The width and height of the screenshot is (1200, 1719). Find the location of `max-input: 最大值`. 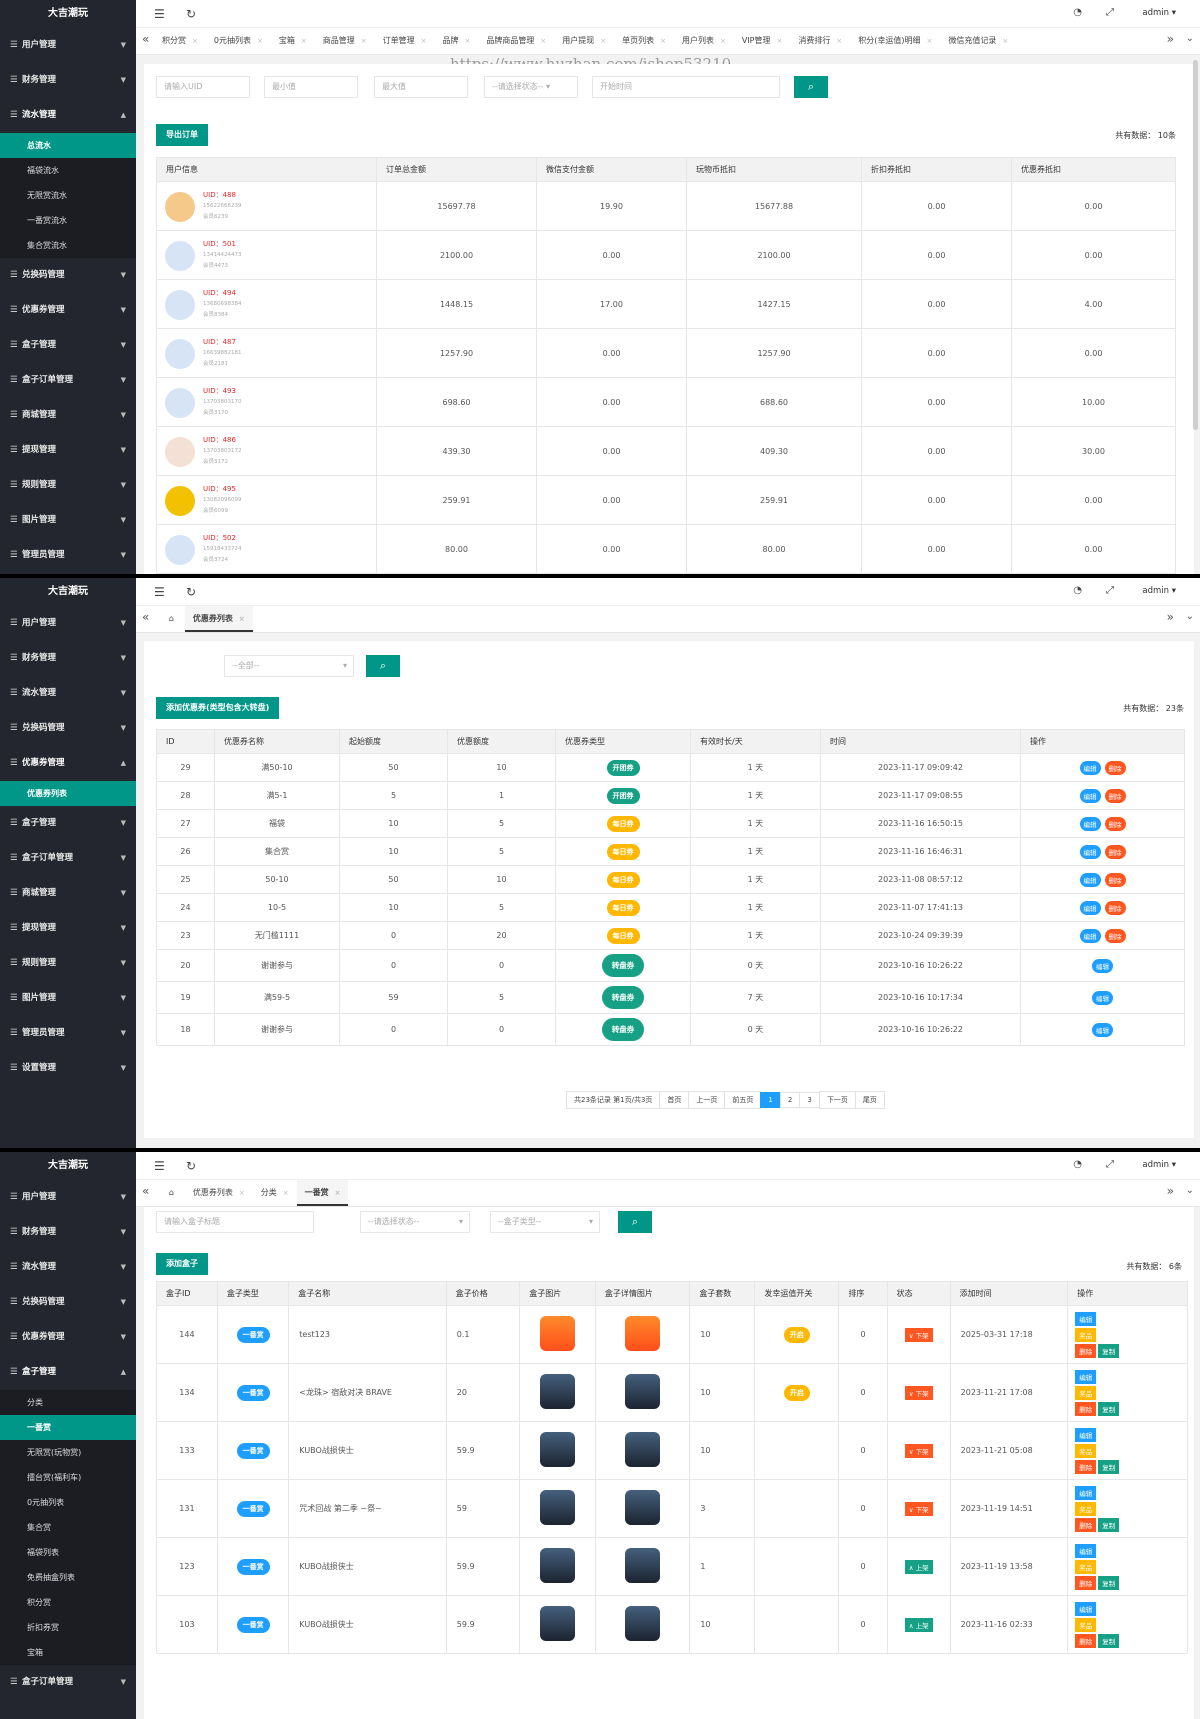

max-input: 最大值 is located at coordinates (421, 87).